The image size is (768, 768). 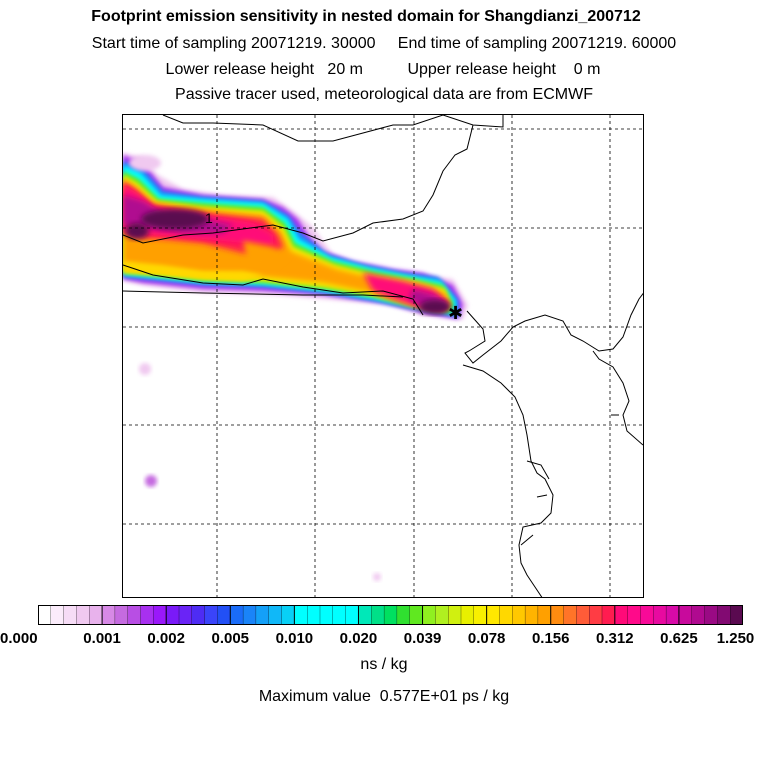 What do you see at coordinates (735, 638) in the screenshot?
I see `colorbar-tick-label: 1.250` at bounding box center [735, 638].